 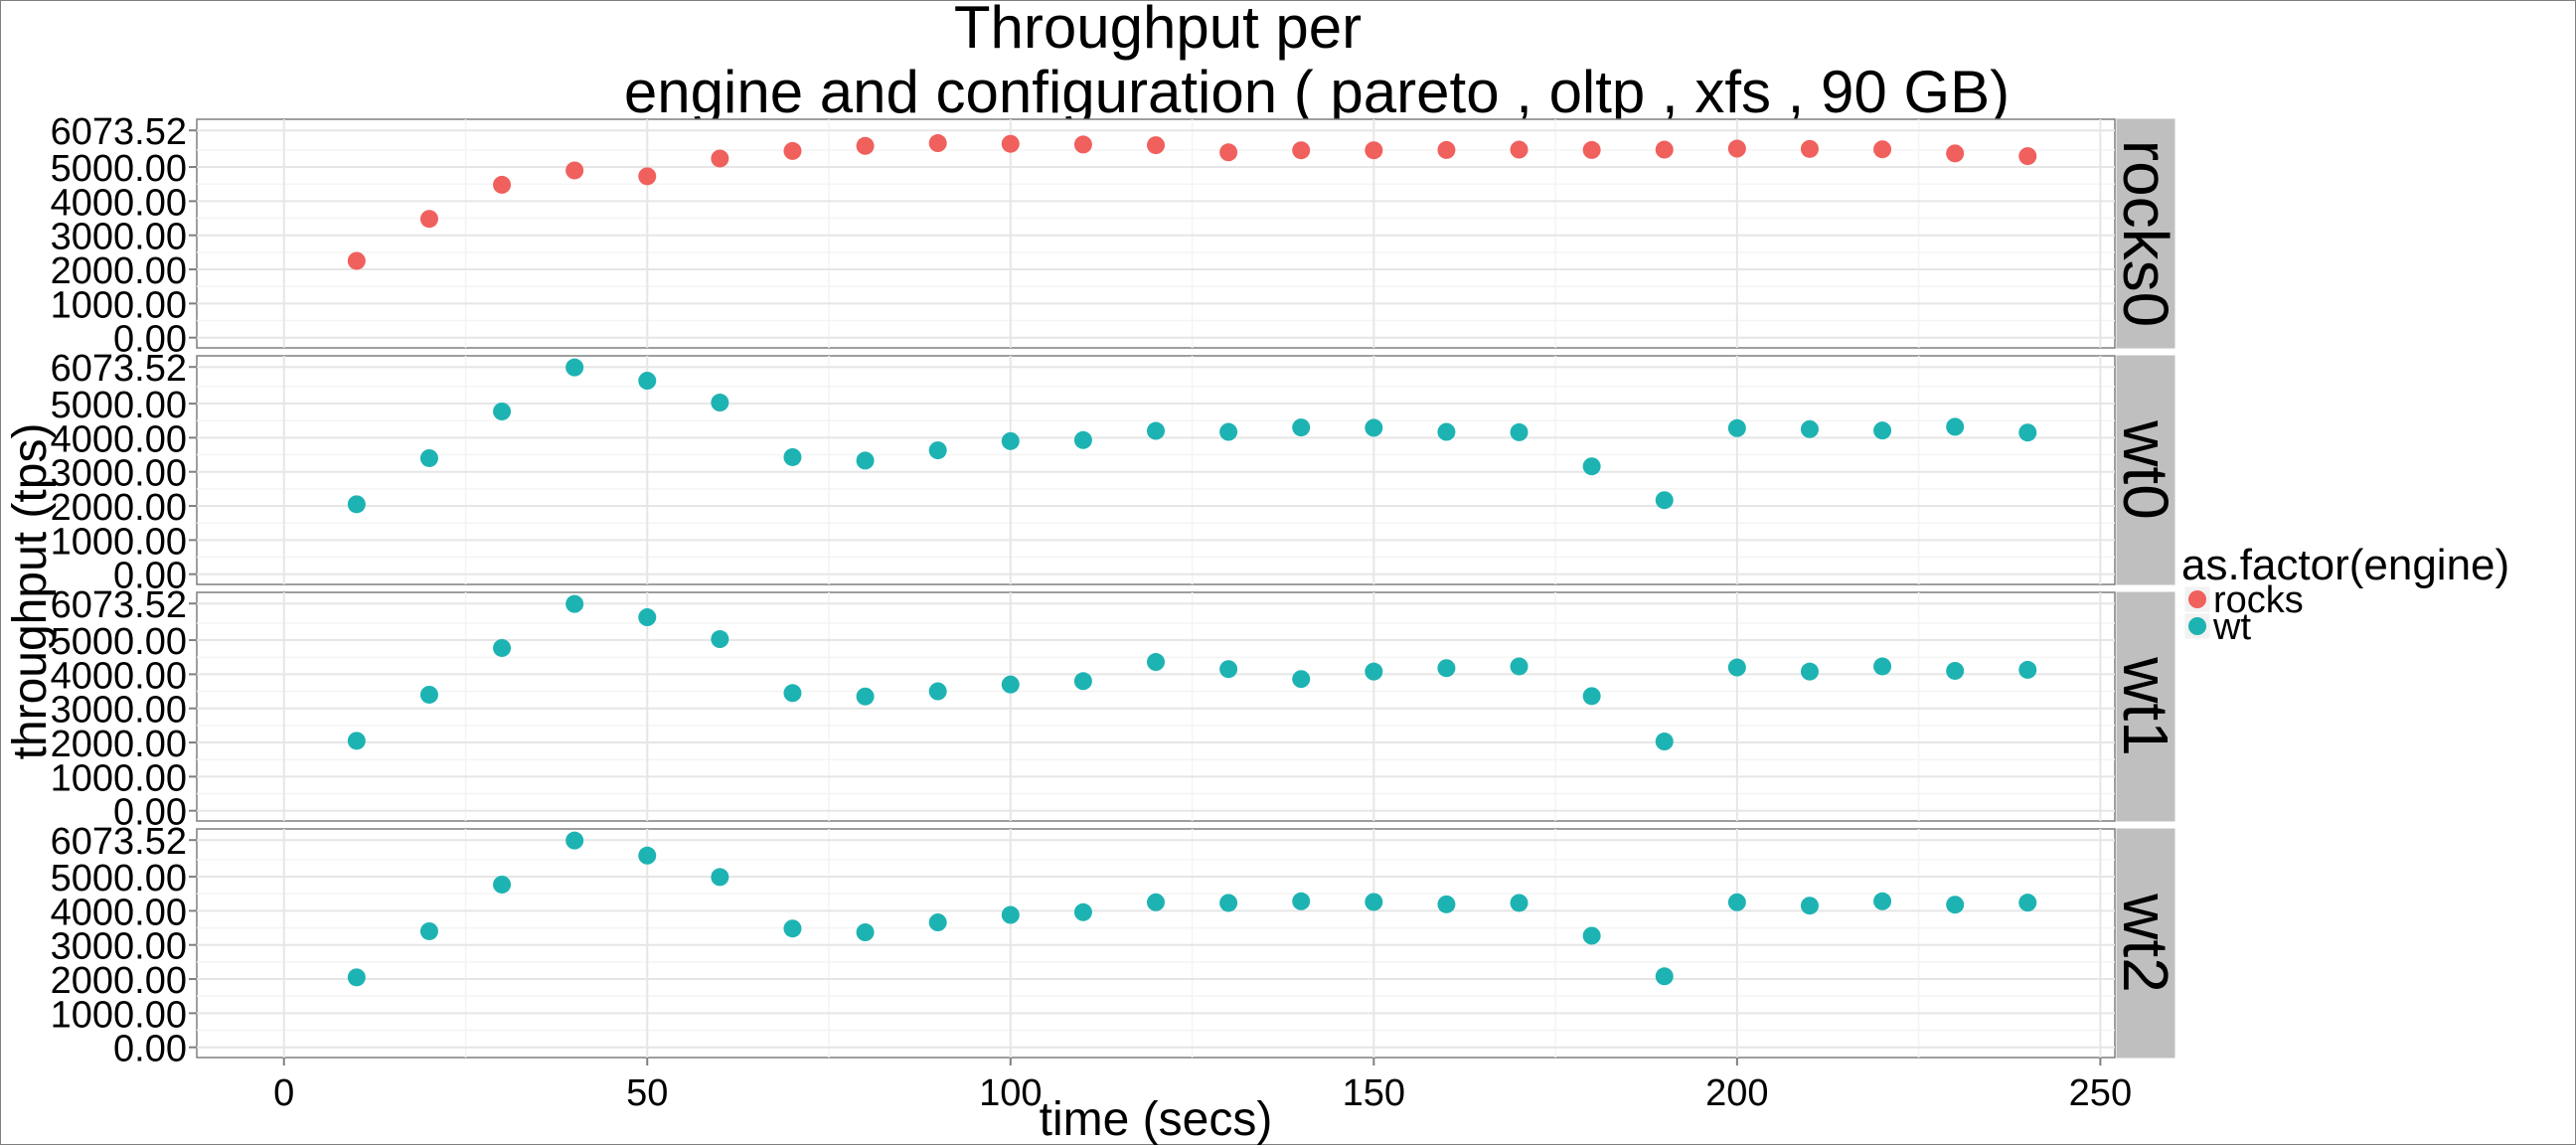 I want to click on y-tick-label: 5000.00, so click(x=119, y=406).